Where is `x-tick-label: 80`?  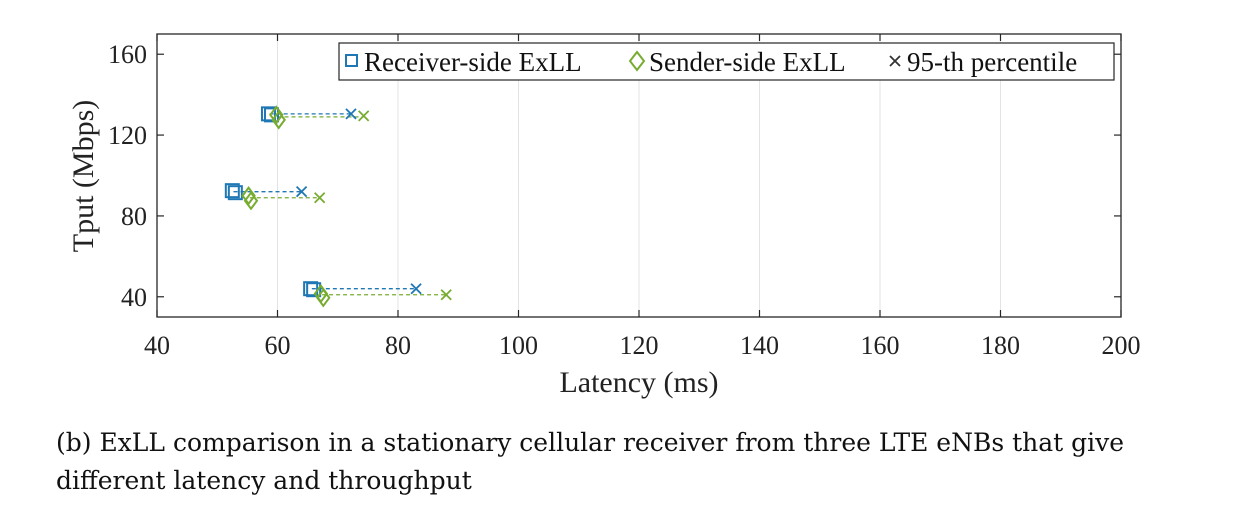 x-tick-label: 80 is located at coordinates (398, 345).